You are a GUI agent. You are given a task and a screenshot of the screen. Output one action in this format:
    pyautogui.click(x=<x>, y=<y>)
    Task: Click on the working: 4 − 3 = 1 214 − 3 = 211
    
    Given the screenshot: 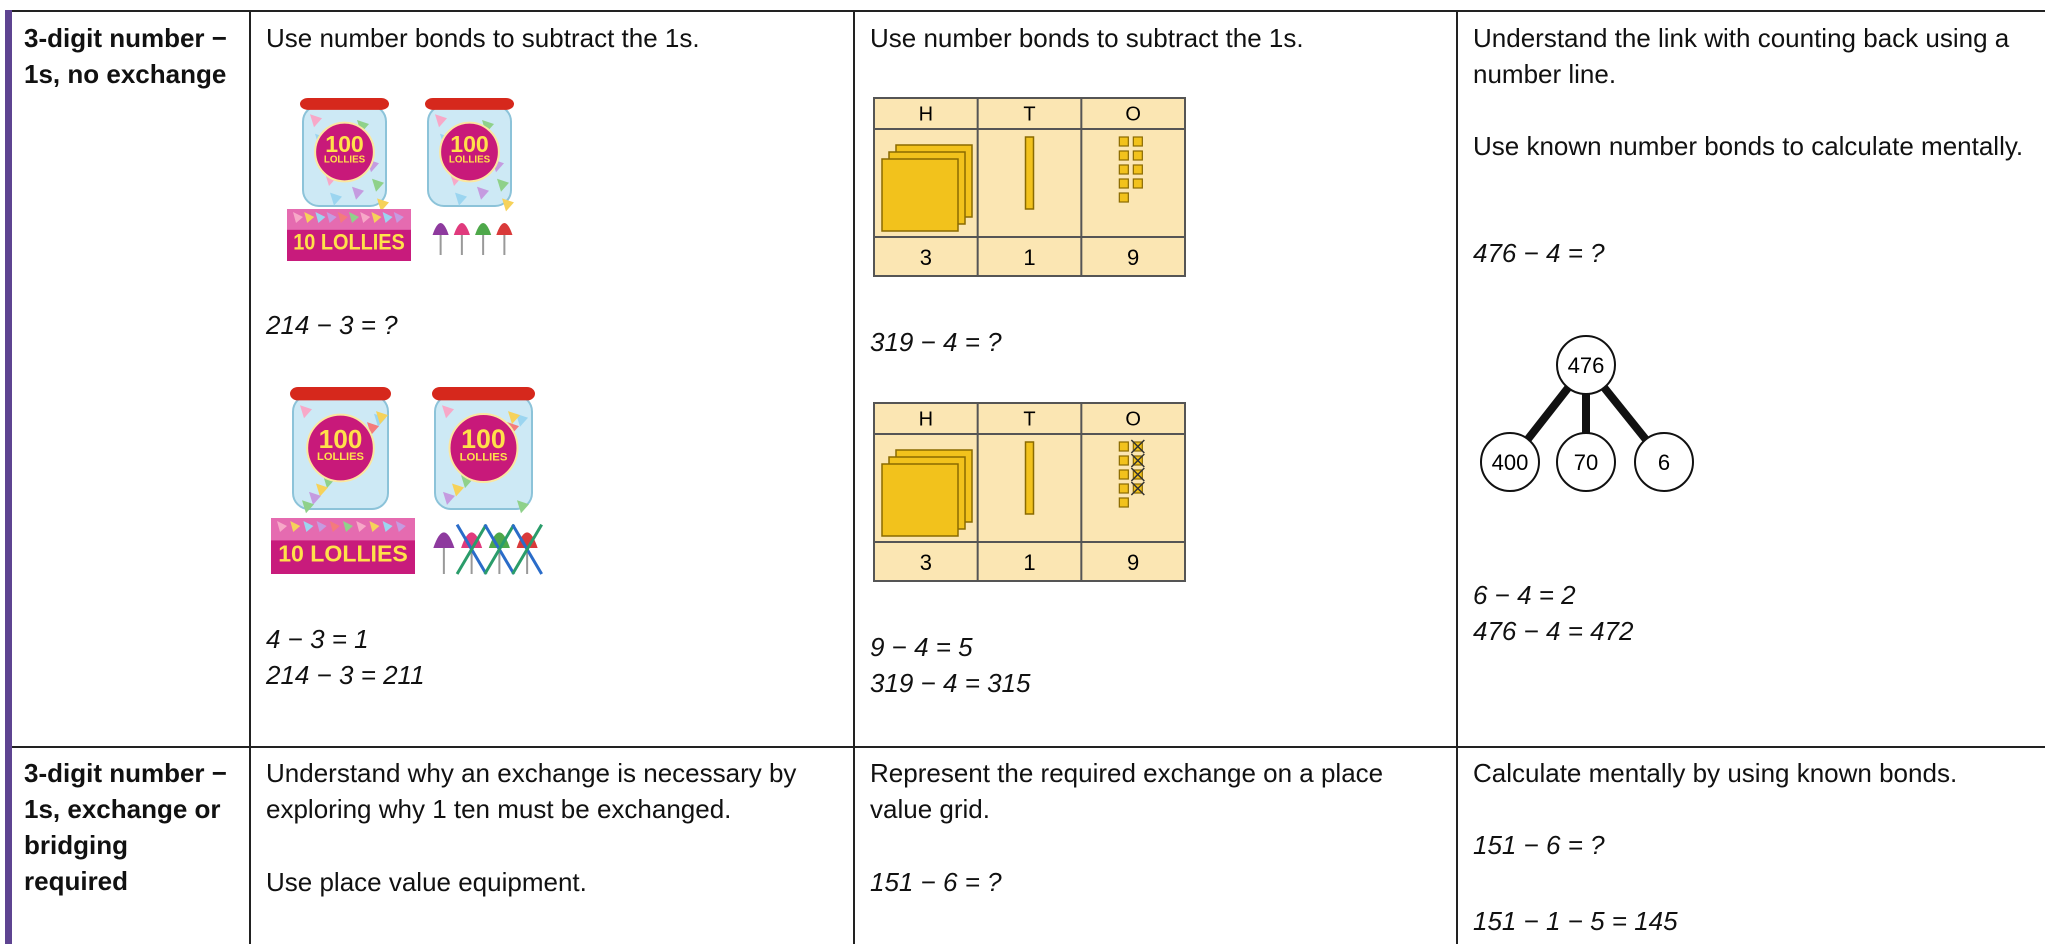 What is the action you would take?
    pyautogui.click(x=548, y=657)
    